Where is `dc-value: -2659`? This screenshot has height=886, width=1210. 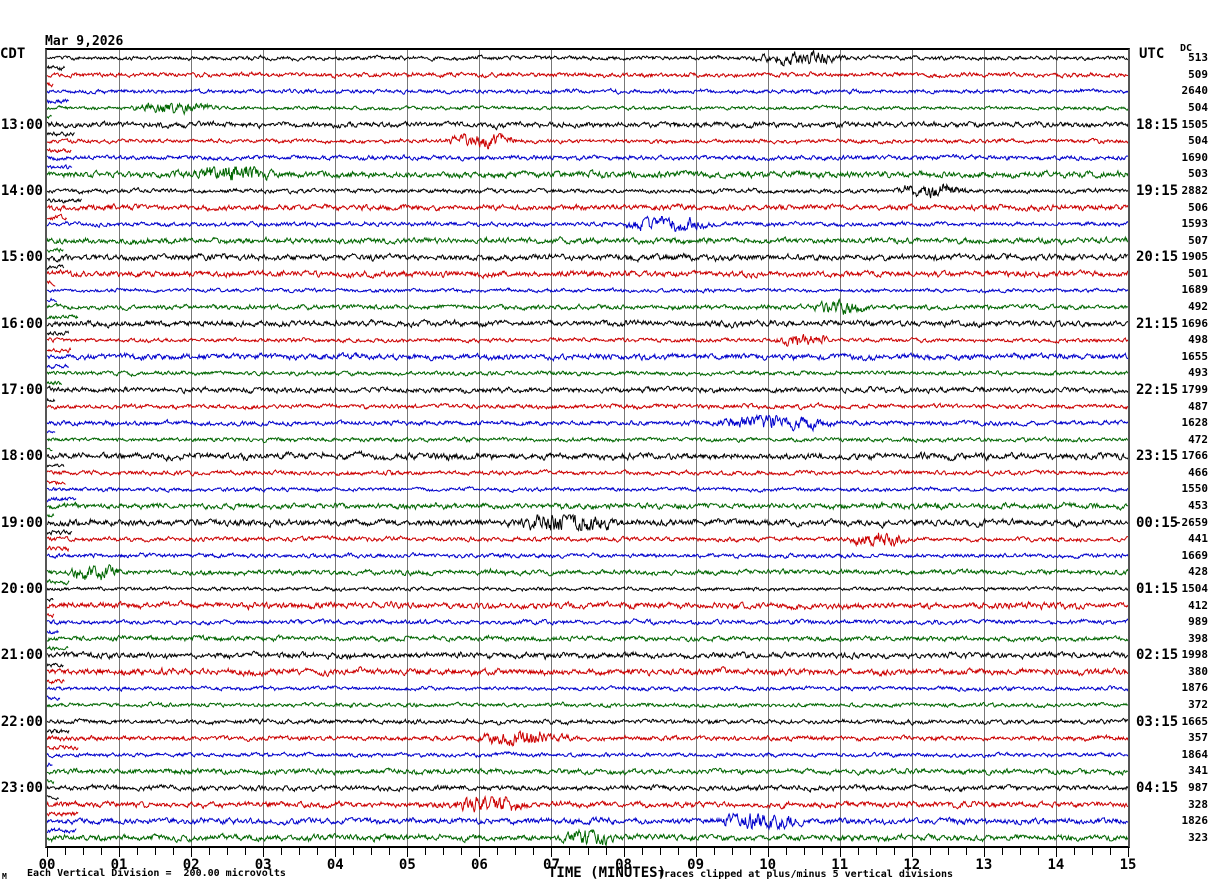 dc-value: -2659 is located at coordinates (1191, 522).